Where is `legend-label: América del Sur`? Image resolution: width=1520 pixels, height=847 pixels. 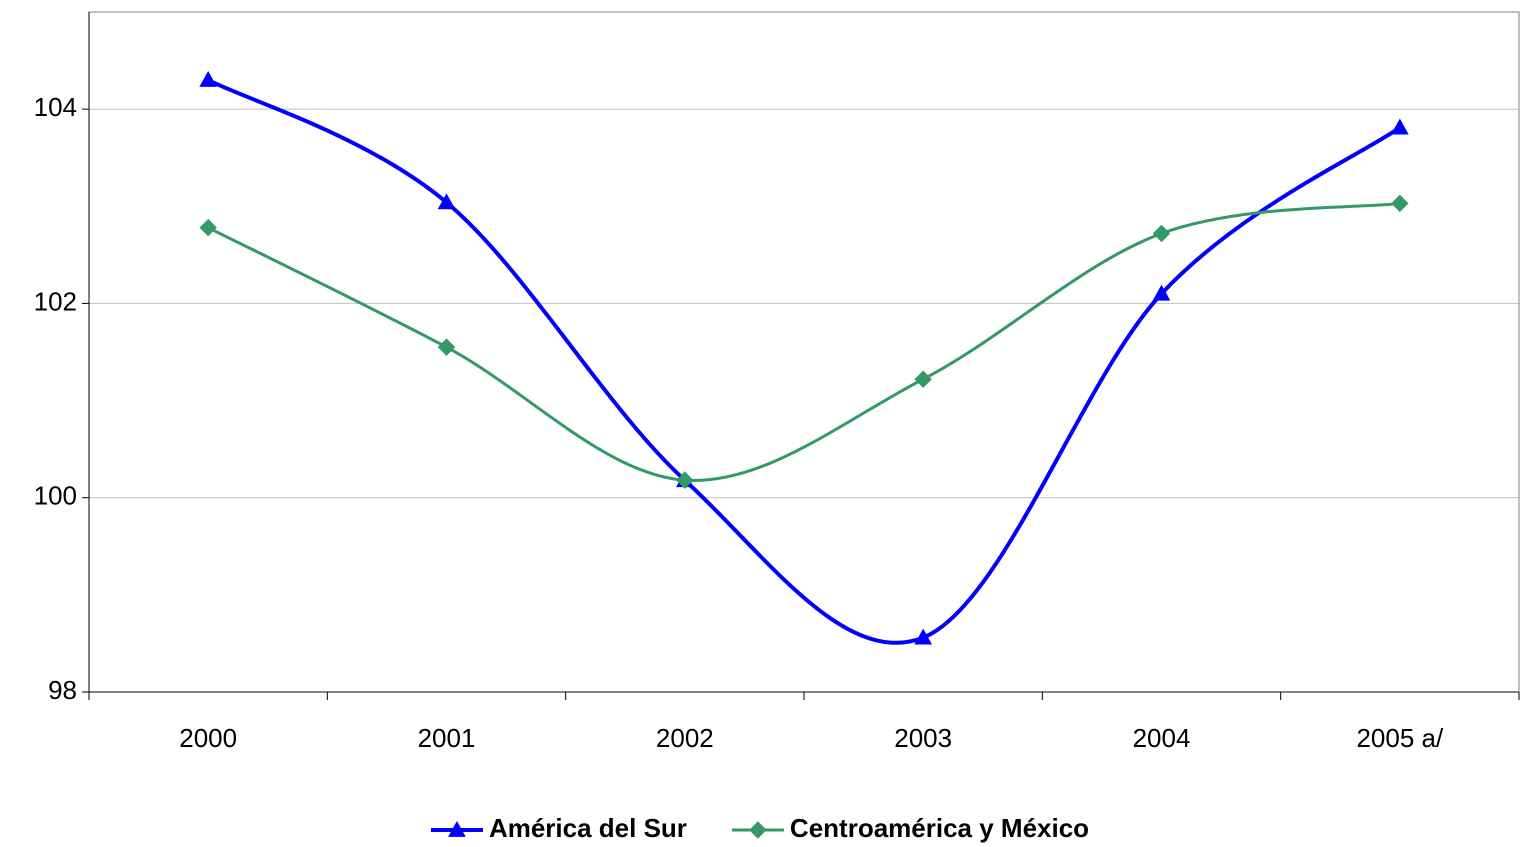 legend-label: América del Sur is located at coordinates (588, 828).